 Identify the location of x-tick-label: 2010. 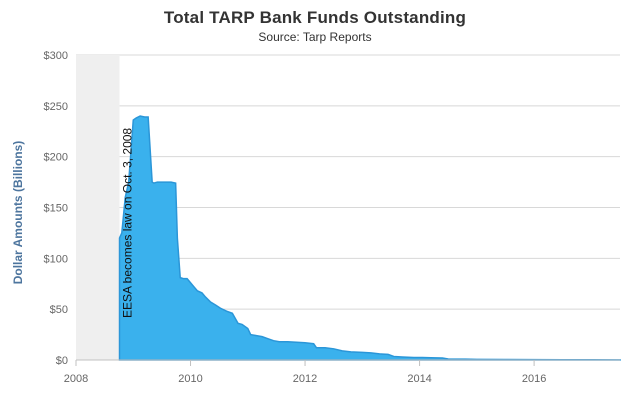
(190, 379).